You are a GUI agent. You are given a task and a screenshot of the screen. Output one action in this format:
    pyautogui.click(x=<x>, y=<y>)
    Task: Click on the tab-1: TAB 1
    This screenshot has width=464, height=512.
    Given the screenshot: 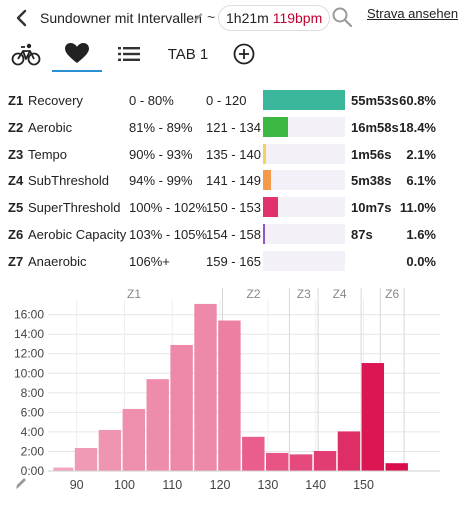 What is the action you would take?
    pyautogui.click(x=188, y=54)
    